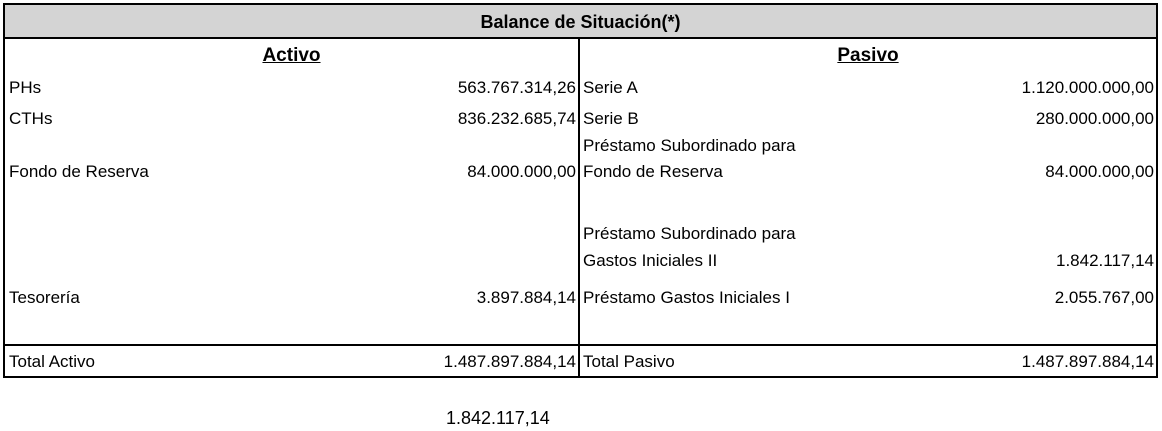 Image resolution: width=1162 pixels, height=431 pixels. Describe the element at coordinates (868, 55) in the screenshot. I see `pasivo-header: Pasivo` at that location.